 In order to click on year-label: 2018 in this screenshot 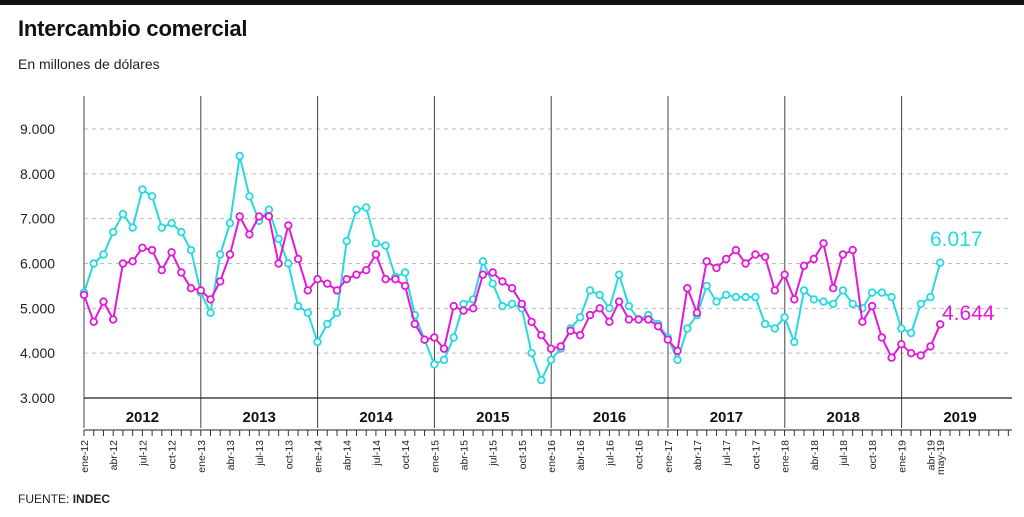, I will do `click(843, 417)`.